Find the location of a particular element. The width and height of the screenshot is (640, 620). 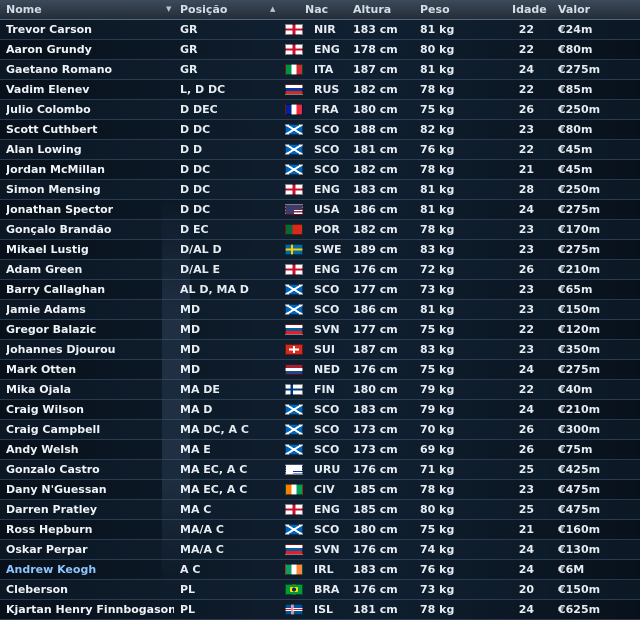

player-row: Oskar Perpar MA/A C SVN 176 cm 74 kg 24 €130m is located at coordinates (320, 550).